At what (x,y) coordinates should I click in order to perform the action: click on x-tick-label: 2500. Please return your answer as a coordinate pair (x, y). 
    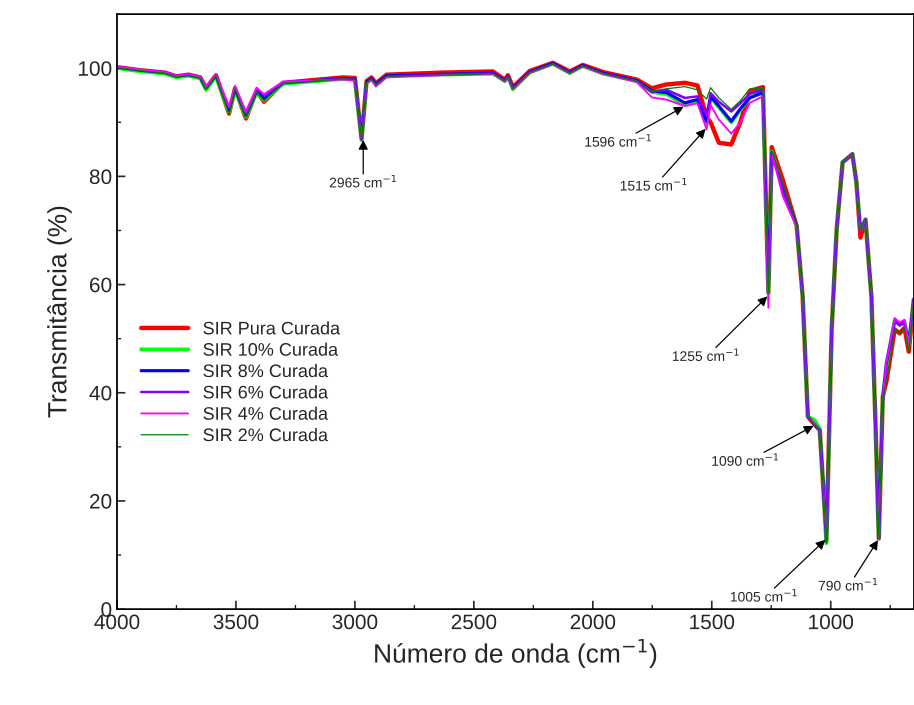
    Looking at the image, I should click on (474, 622).